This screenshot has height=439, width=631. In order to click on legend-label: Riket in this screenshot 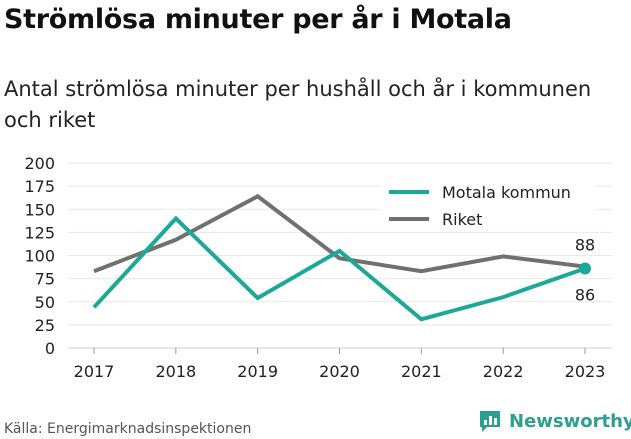, I will do `click(462, 219)`.